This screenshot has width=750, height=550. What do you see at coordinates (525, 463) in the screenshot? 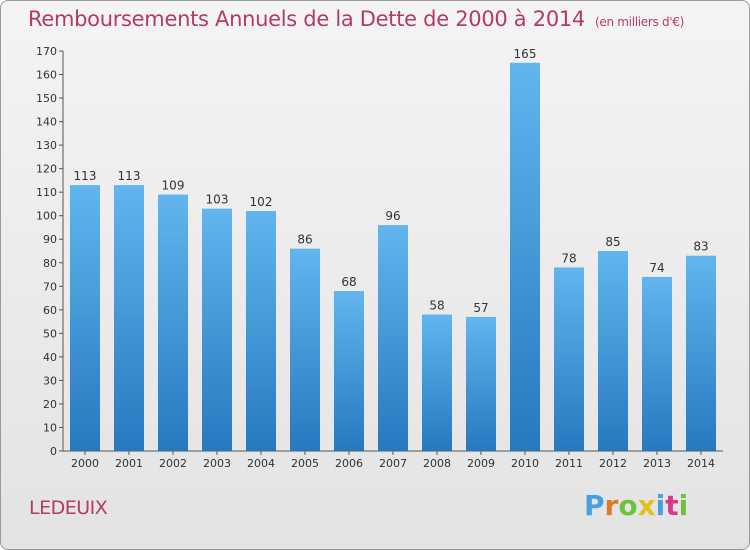
I see `x-tick-label: 2010` at bounding box center [525, 463].